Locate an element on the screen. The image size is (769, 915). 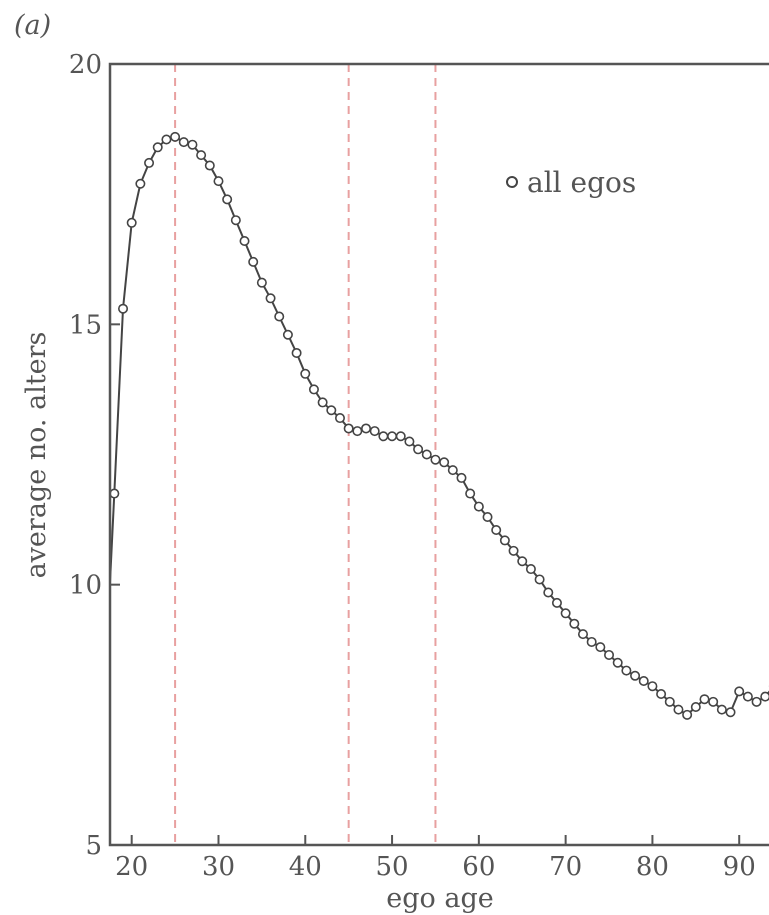
x-tick-label: 30 is located at coordinates (218, 867).